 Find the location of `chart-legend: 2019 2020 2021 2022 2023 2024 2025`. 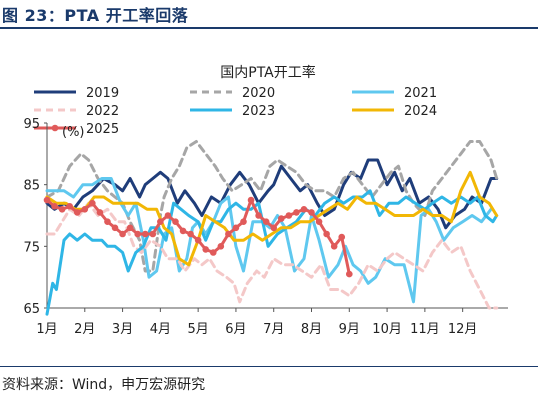

chart-legend: 2019 2020 2021 2022 2023 2024 2025 is located at coordinates (235, 111).